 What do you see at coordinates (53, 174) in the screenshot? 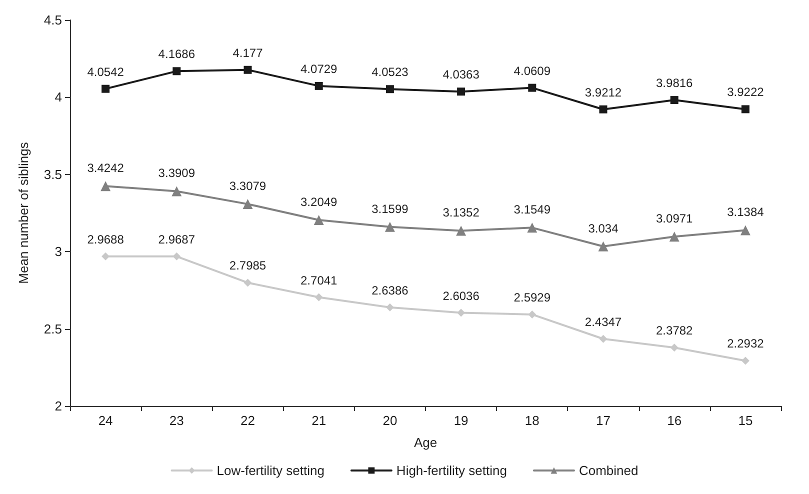
I see `y-tick-label: 3.5` at bounding box center [53, 174].